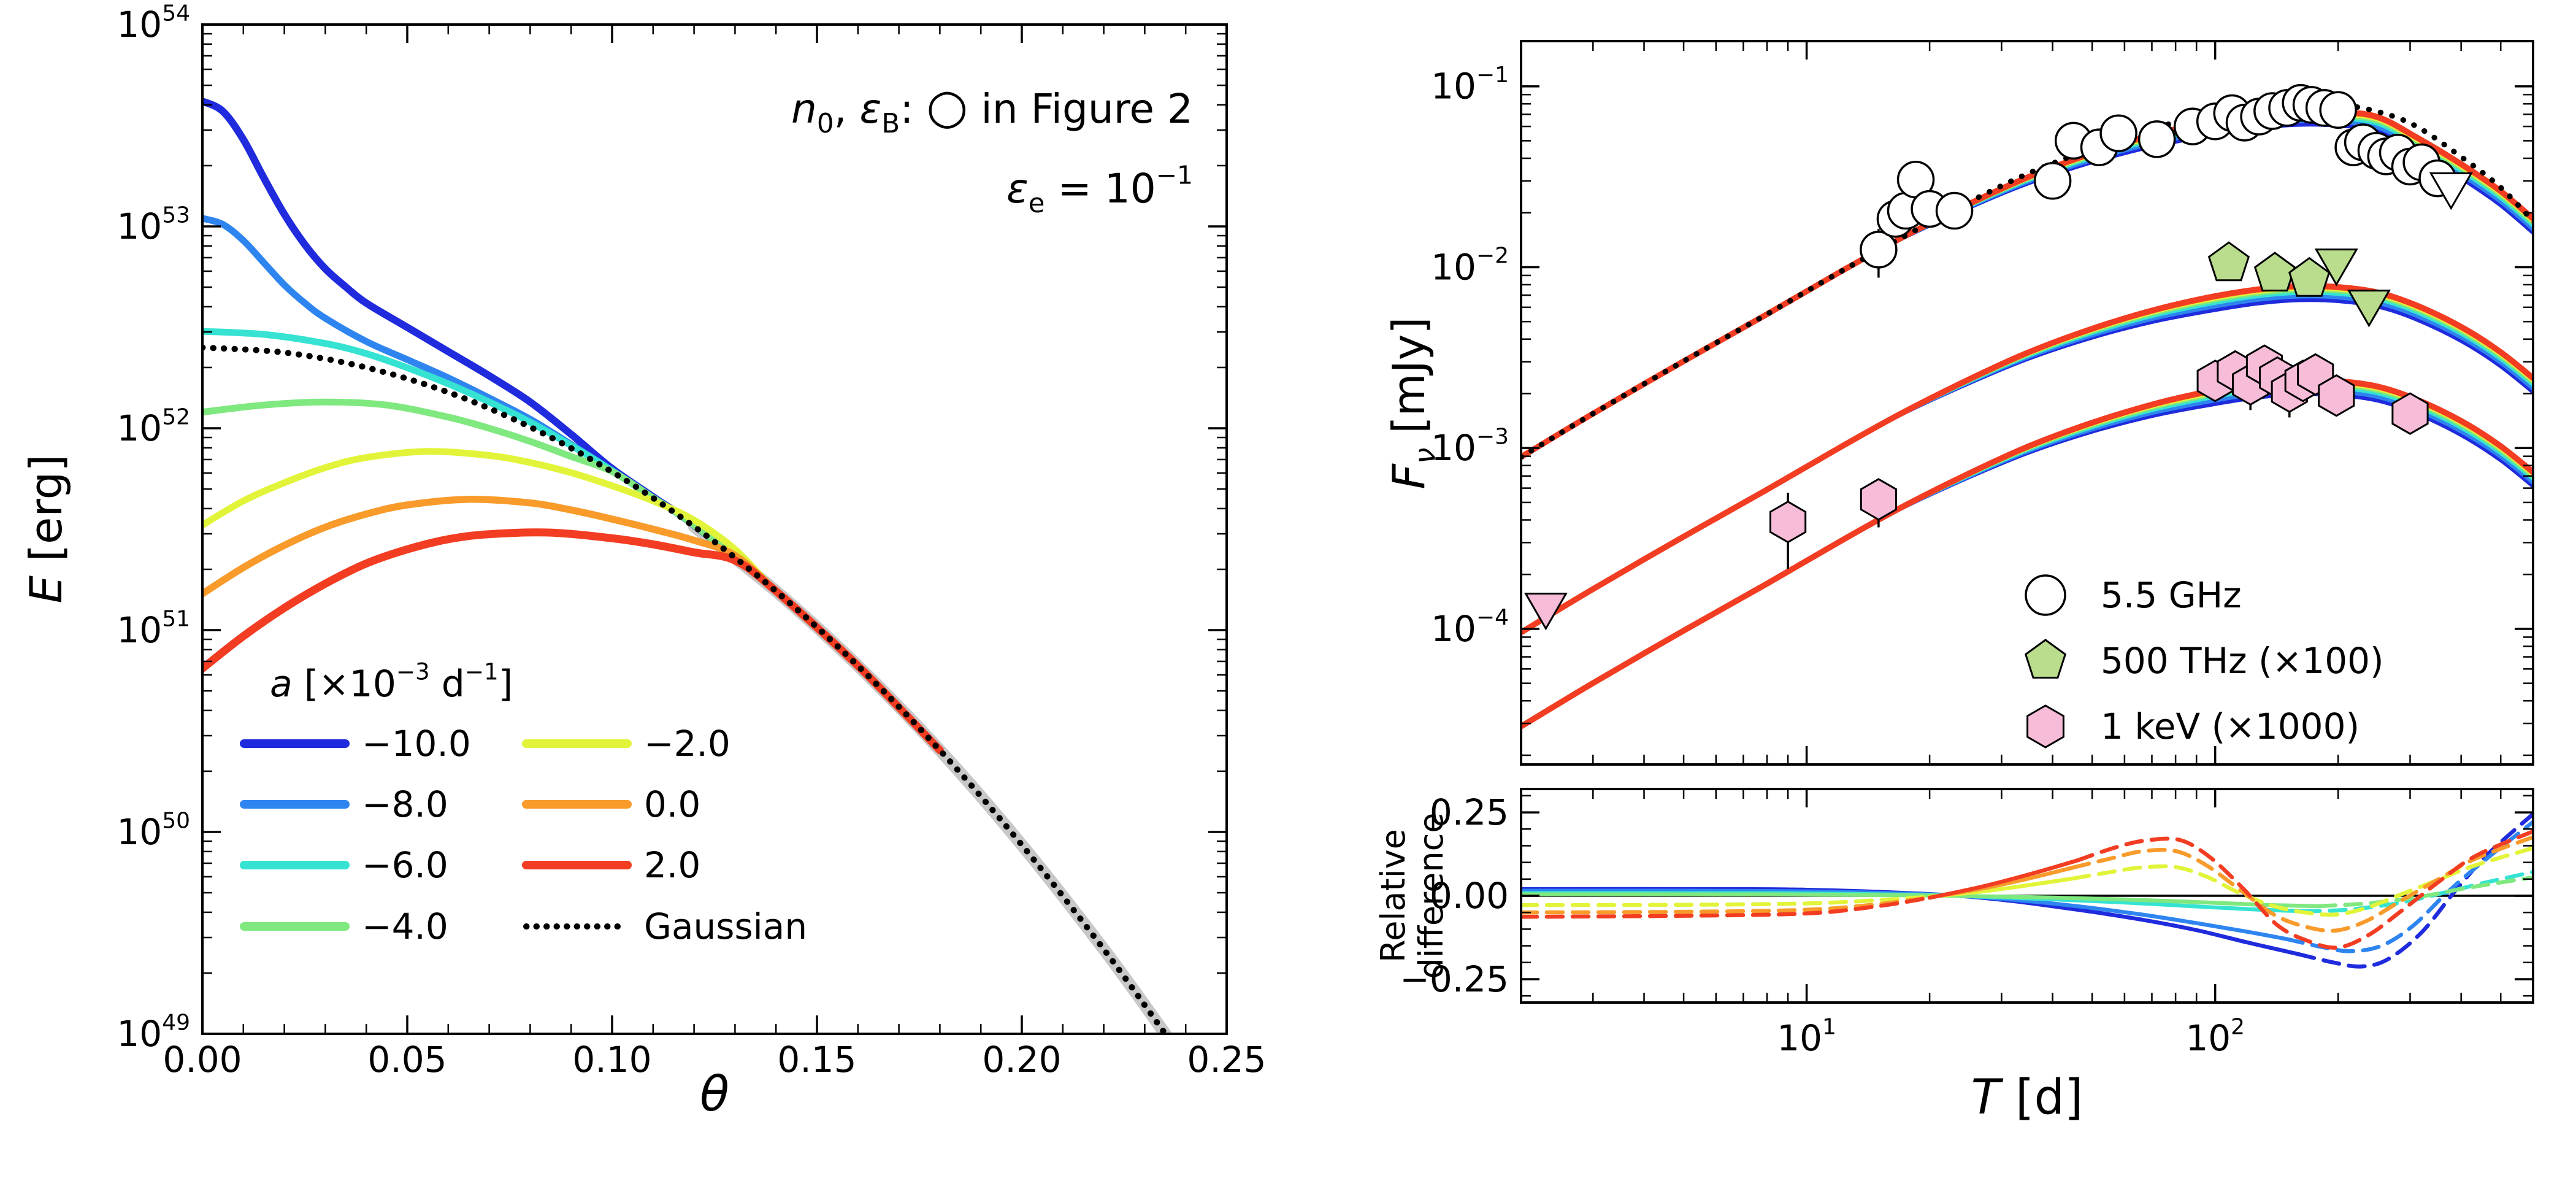 This screenshot has width=2576, height=1178. I want to click on legend-label: Gaussian, so click(725, 926).